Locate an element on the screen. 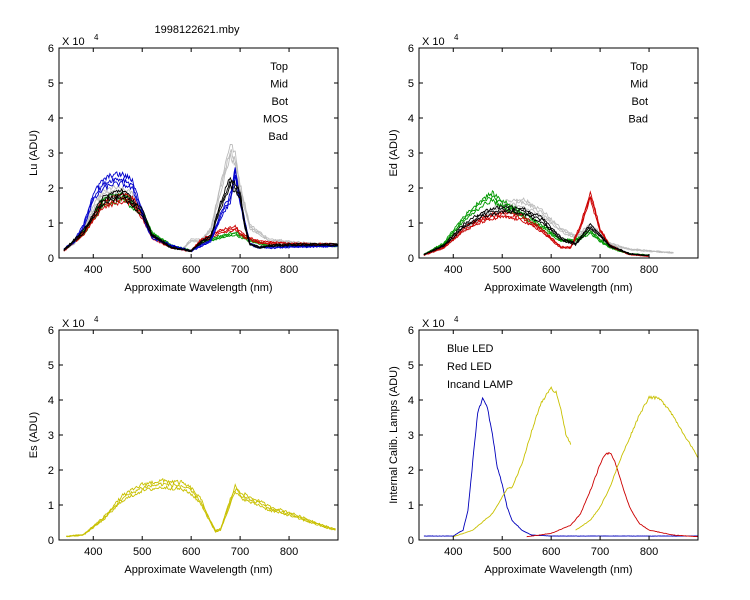 The width and height of the screenshot is (750, 600). series-line-blue-led is located at coordinates (560, 466).